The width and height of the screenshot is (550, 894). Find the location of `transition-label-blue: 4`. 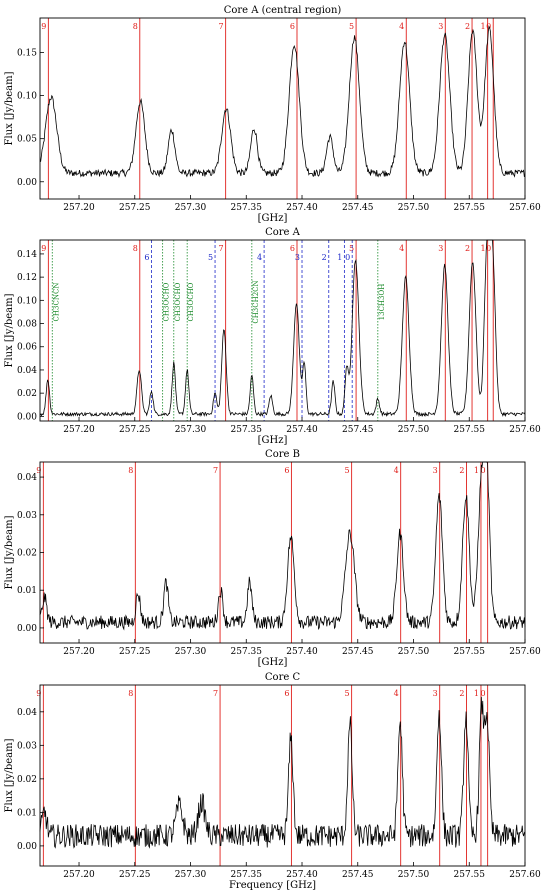

transition-label-blue: 4 is located at coordinates (259, 257).